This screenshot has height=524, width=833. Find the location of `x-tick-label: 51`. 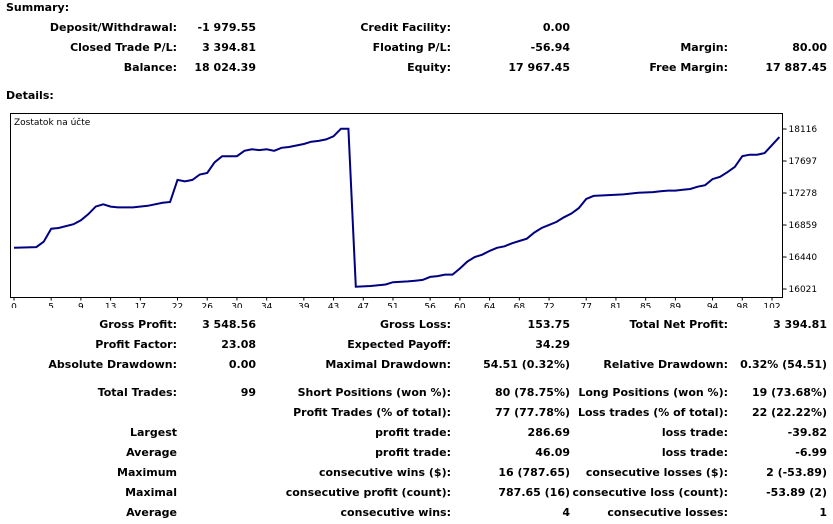

x-tick-label: 51 is located at coordinates (392, 306).